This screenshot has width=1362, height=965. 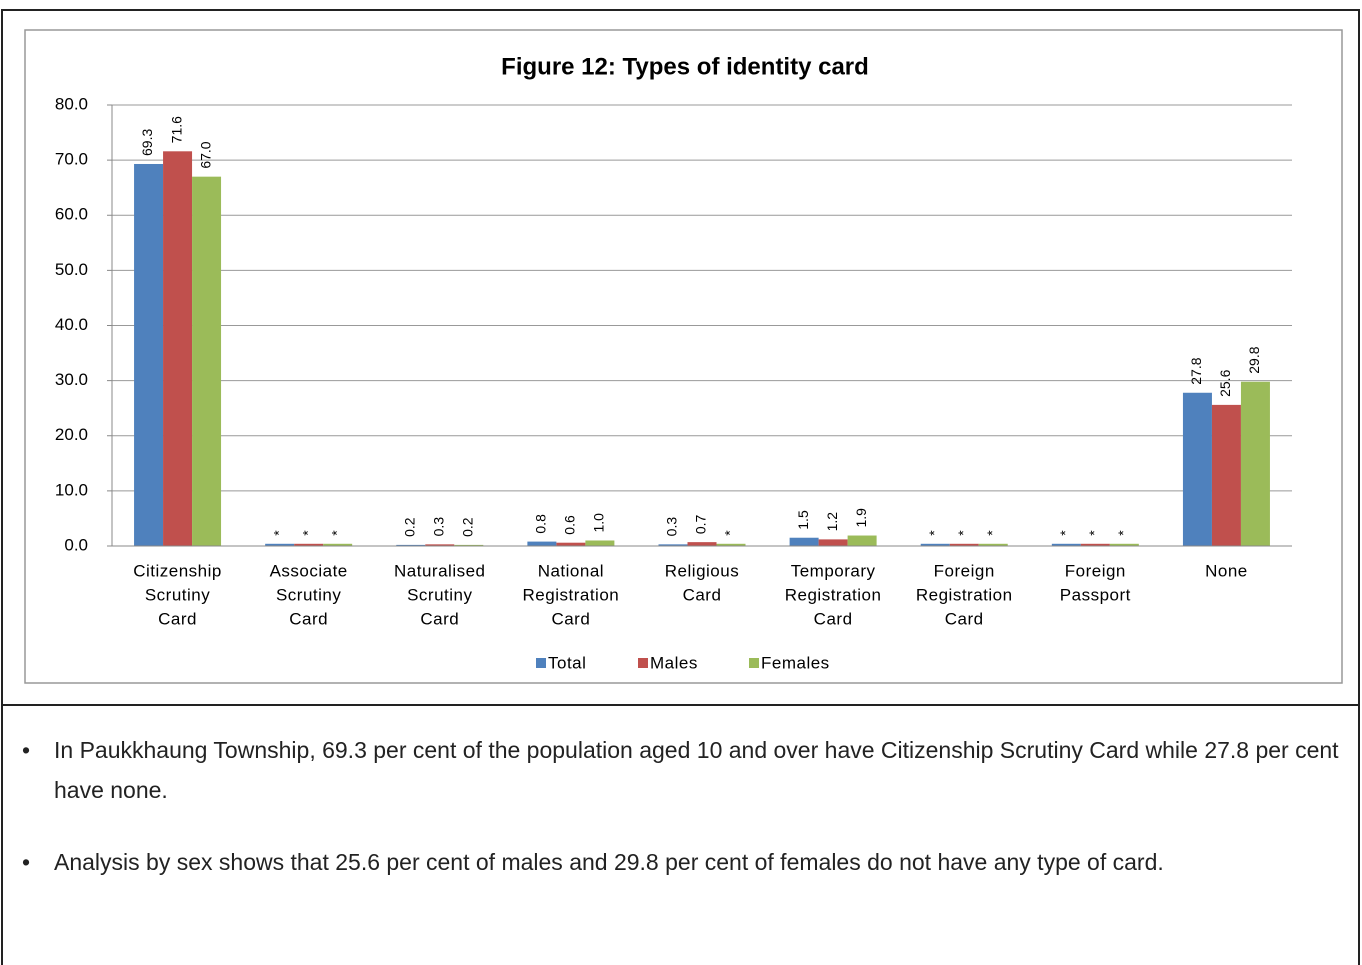 I want to click on value-label: 0.8, so click(x=541, y=524).